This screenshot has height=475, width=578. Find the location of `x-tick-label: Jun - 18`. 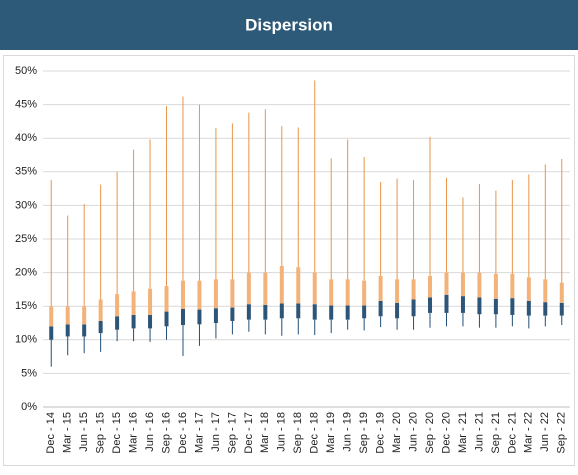

x-tick-label: Jun - 18 is located at coordinates (282, 432).